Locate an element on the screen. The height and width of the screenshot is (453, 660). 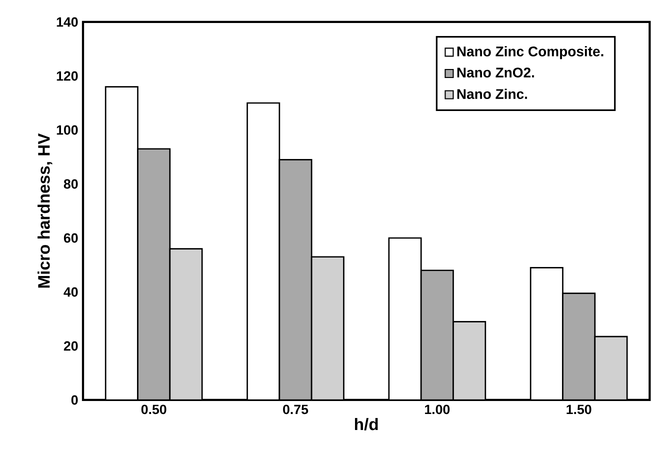
y-tick-label: 140 is located at coordinates (67, 22).